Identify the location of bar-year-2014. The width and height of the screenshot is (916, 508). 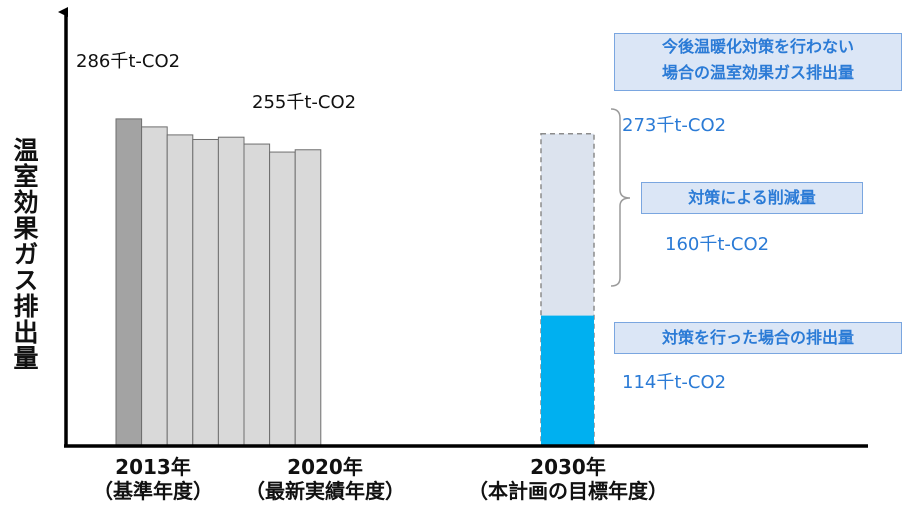
(154, 286).